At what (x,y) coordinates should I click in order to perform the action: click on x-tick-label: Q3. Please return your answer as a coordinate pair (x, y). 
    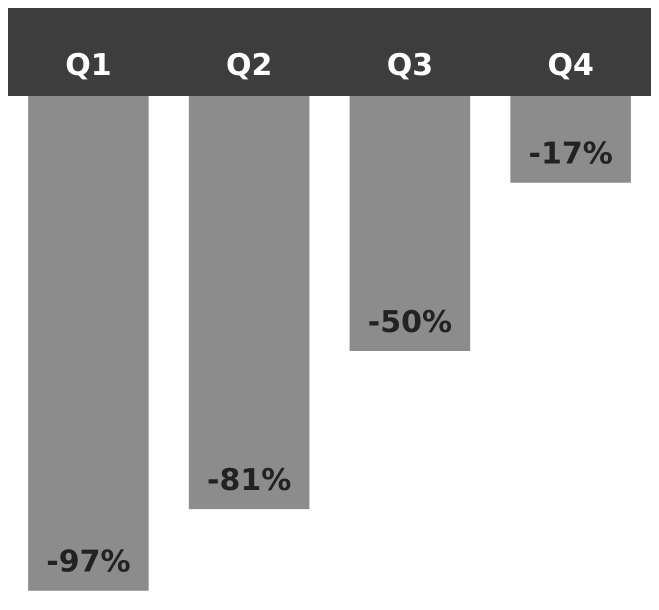
    Looking at the image, I should click on (410, 65).